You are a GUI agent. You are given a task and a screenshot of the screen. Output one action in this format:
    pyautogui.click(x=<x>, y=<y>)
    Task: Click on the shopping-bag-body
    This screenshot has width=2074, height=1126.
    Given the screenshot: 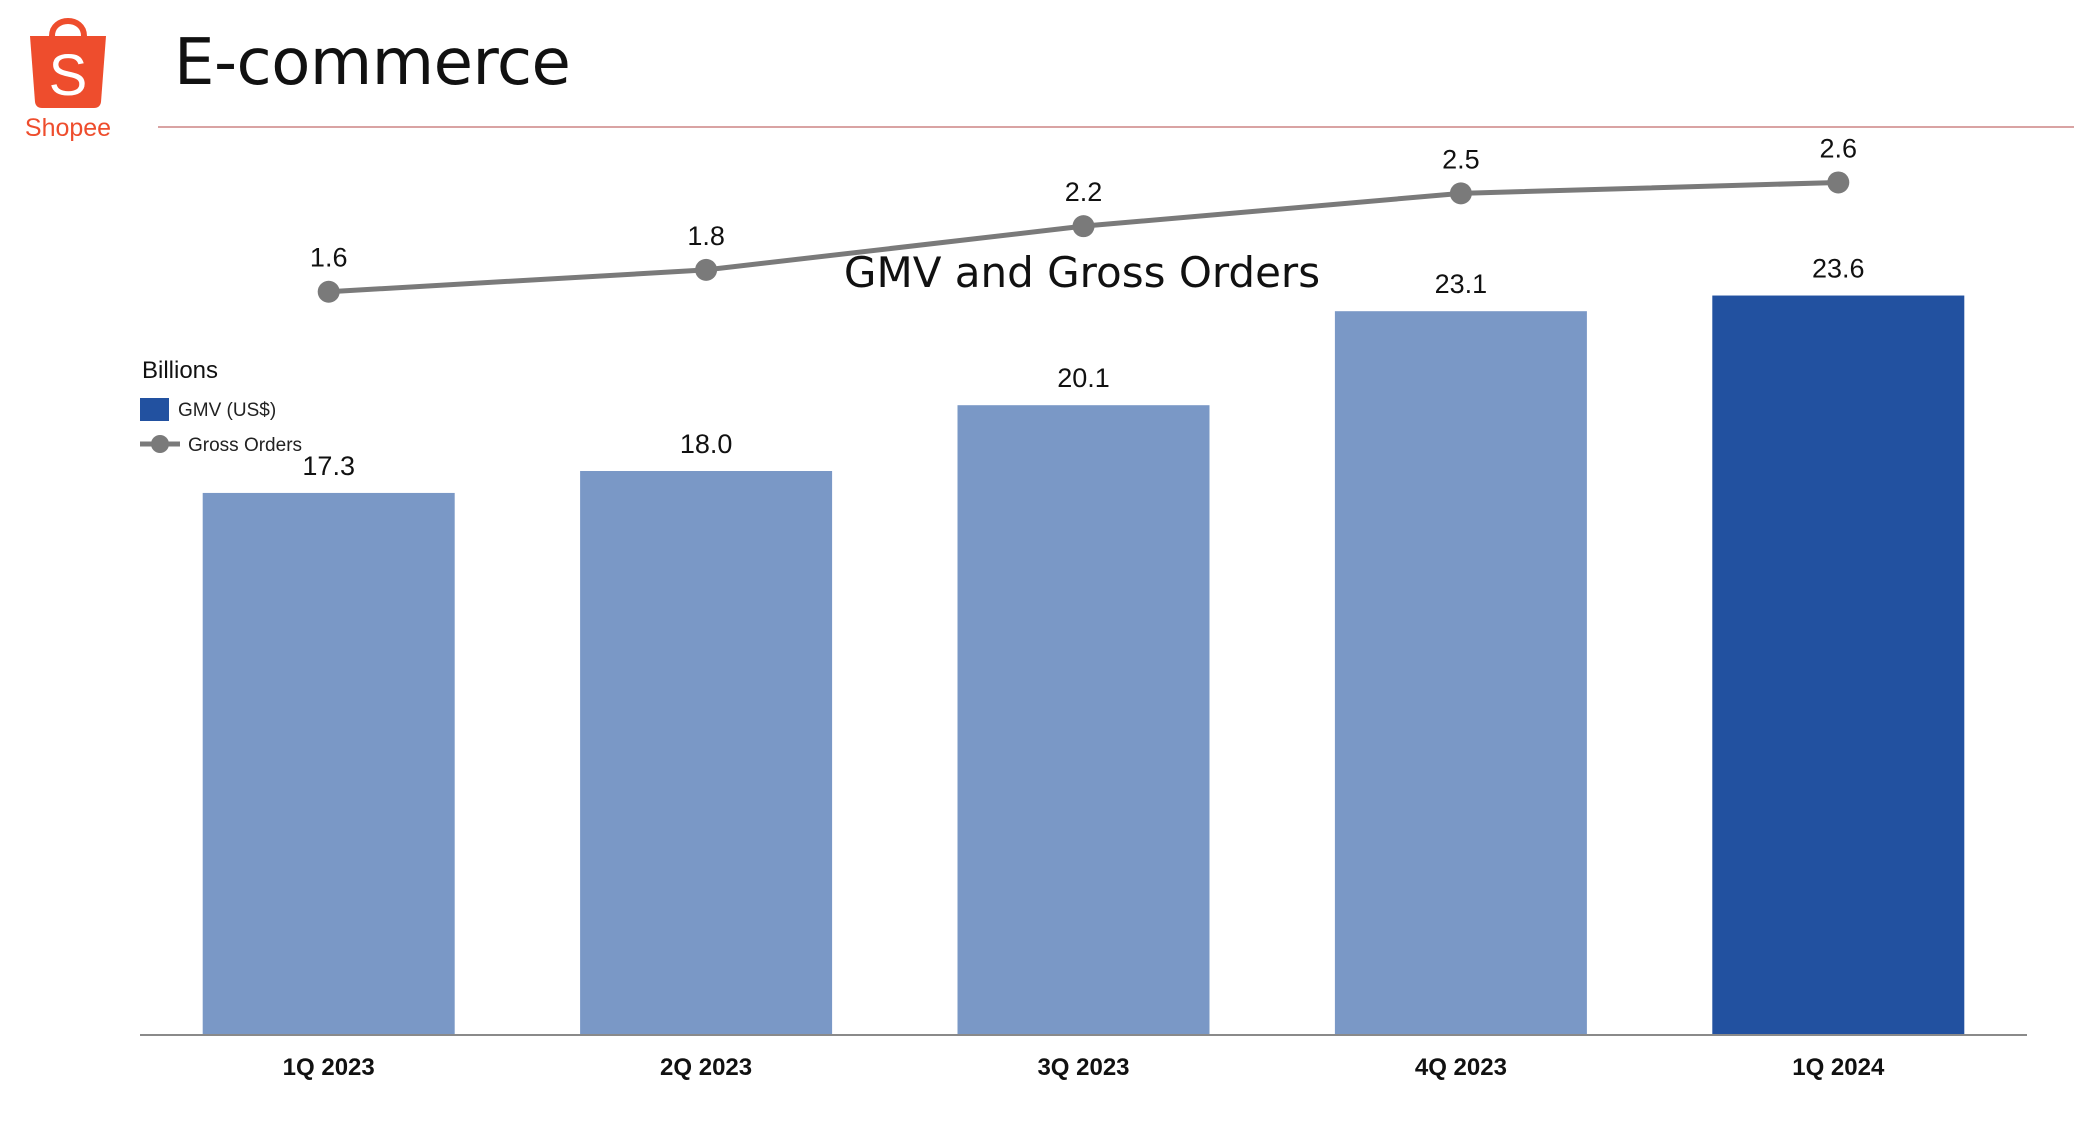 What is the action you would take?
    pyautogui.click(x=68, y=72)
    